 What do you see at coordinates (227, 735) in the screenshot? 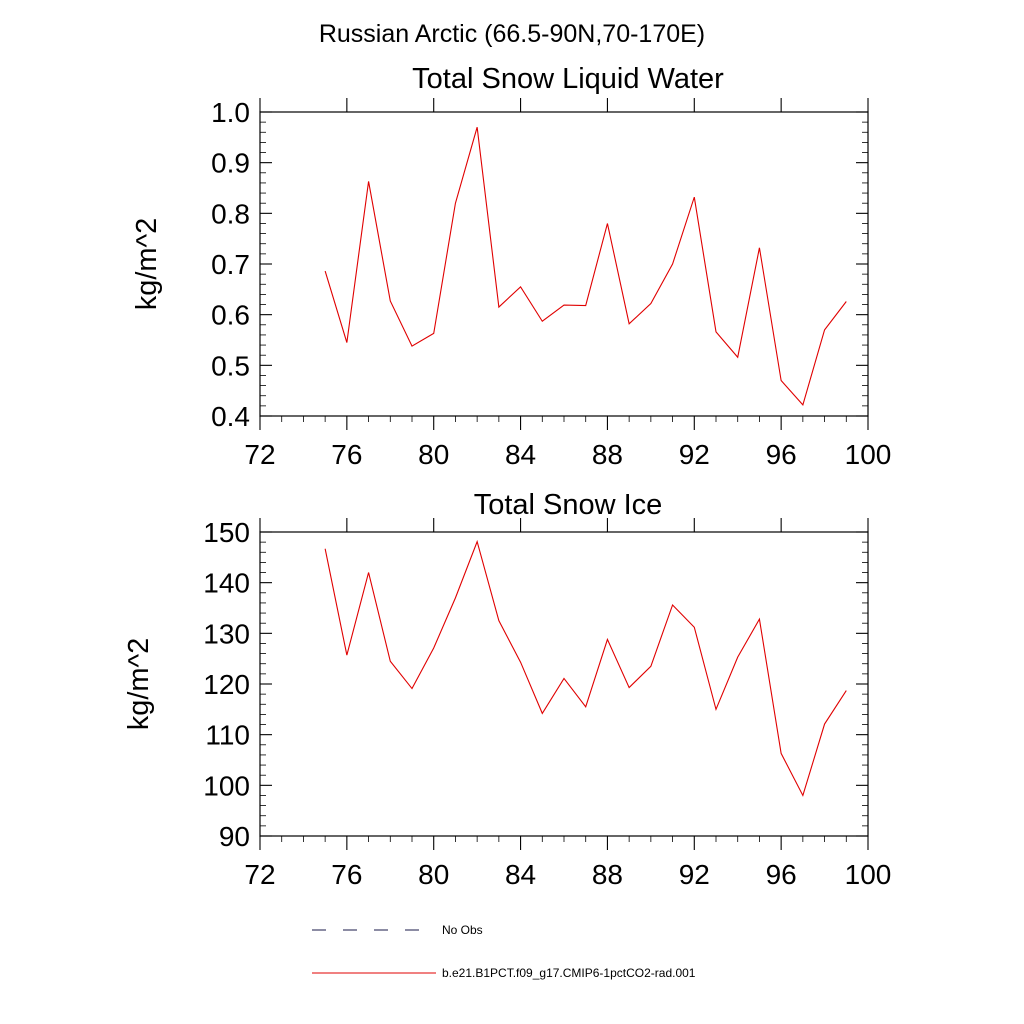
I see `y-tick-label: 110` at bounding box center [227, 735].